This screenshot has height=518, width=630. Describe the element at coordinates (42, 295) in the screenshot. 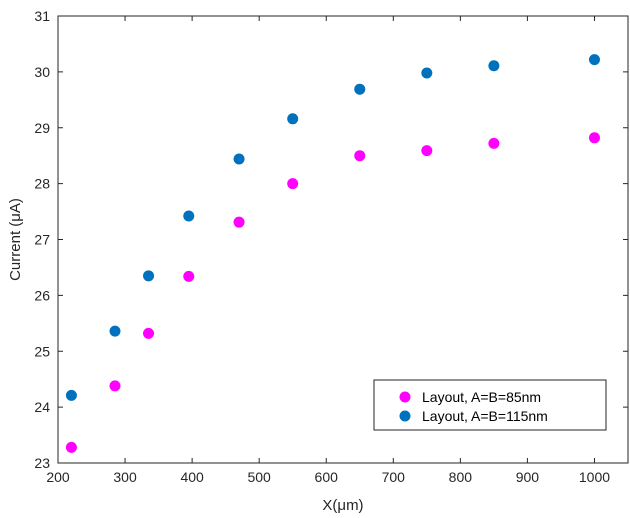

I see `y-tick-label-26: 26` at that location.